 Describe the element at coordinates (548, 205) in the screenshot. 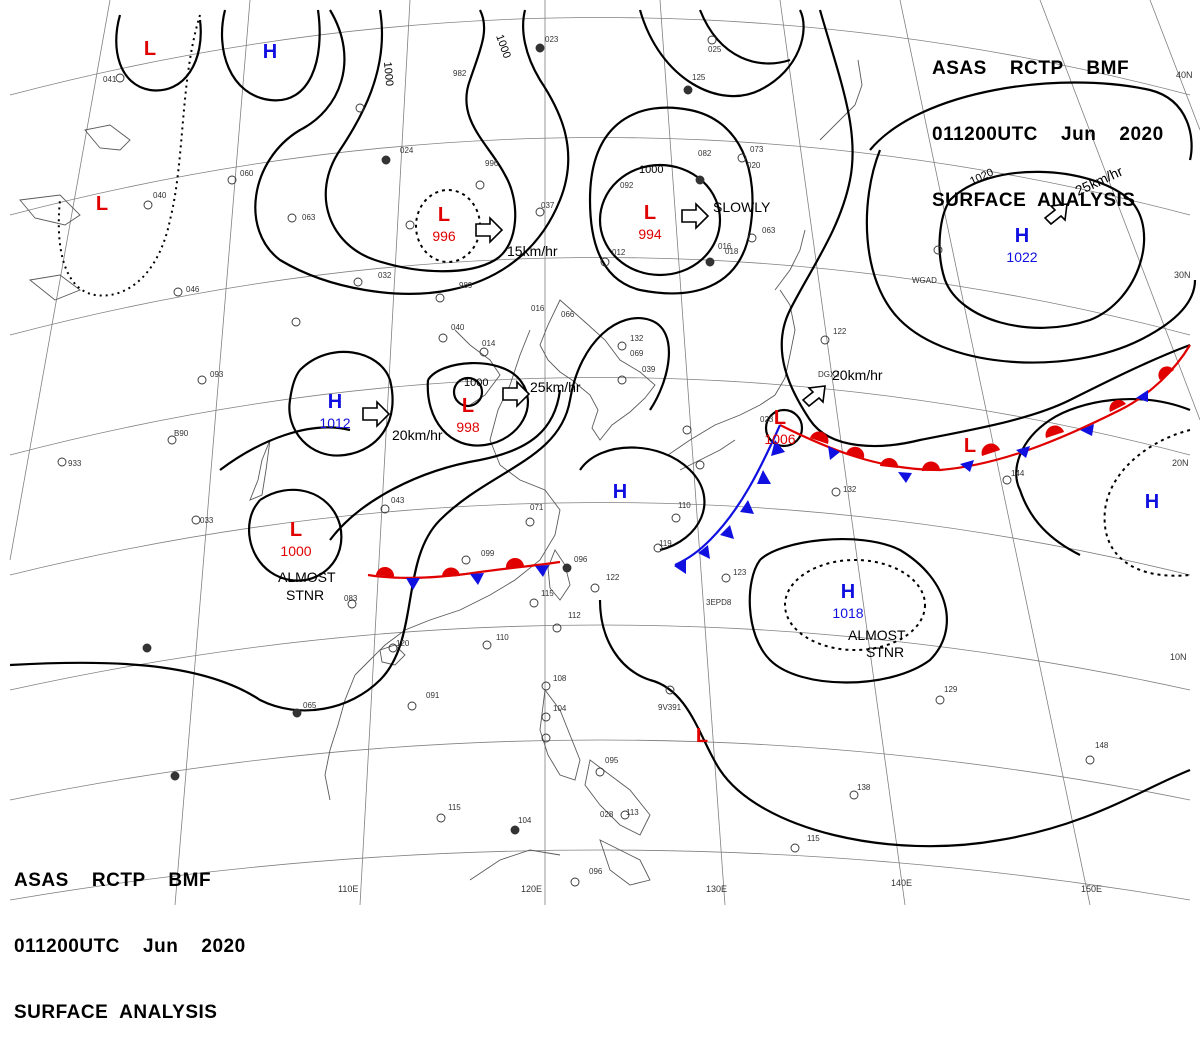

I see `station-pressure-value: 037` at that location.